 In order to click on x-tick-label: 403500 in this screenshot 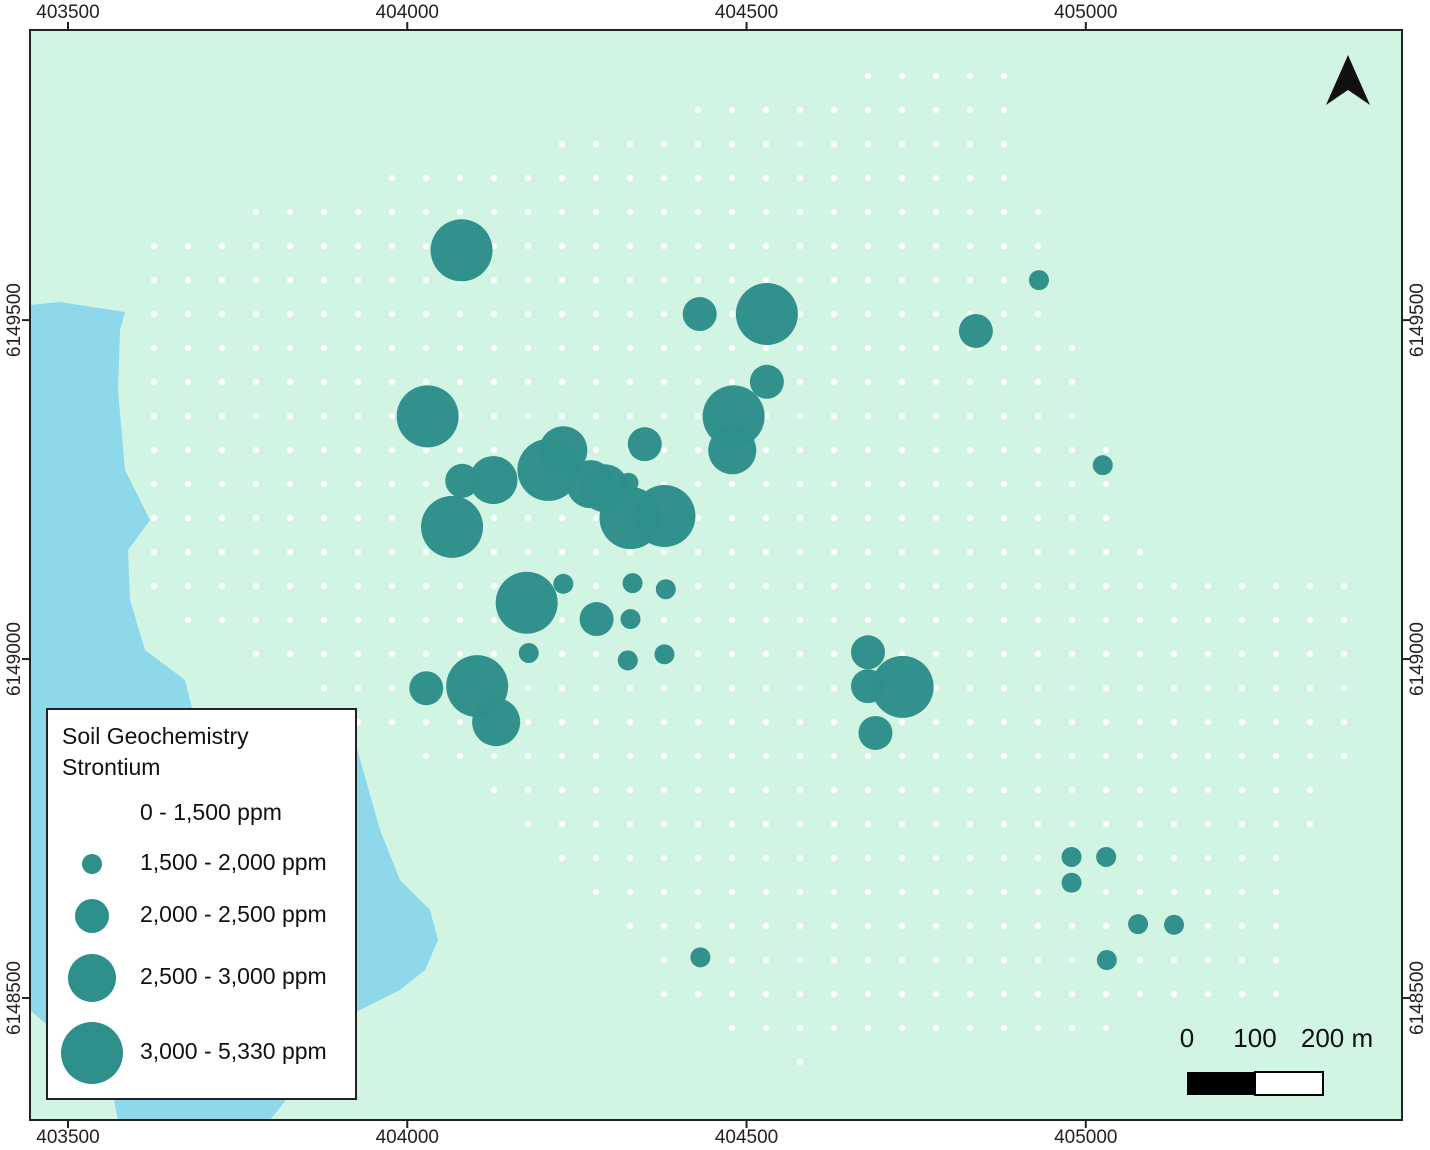, I will do `click(67, 12)`.